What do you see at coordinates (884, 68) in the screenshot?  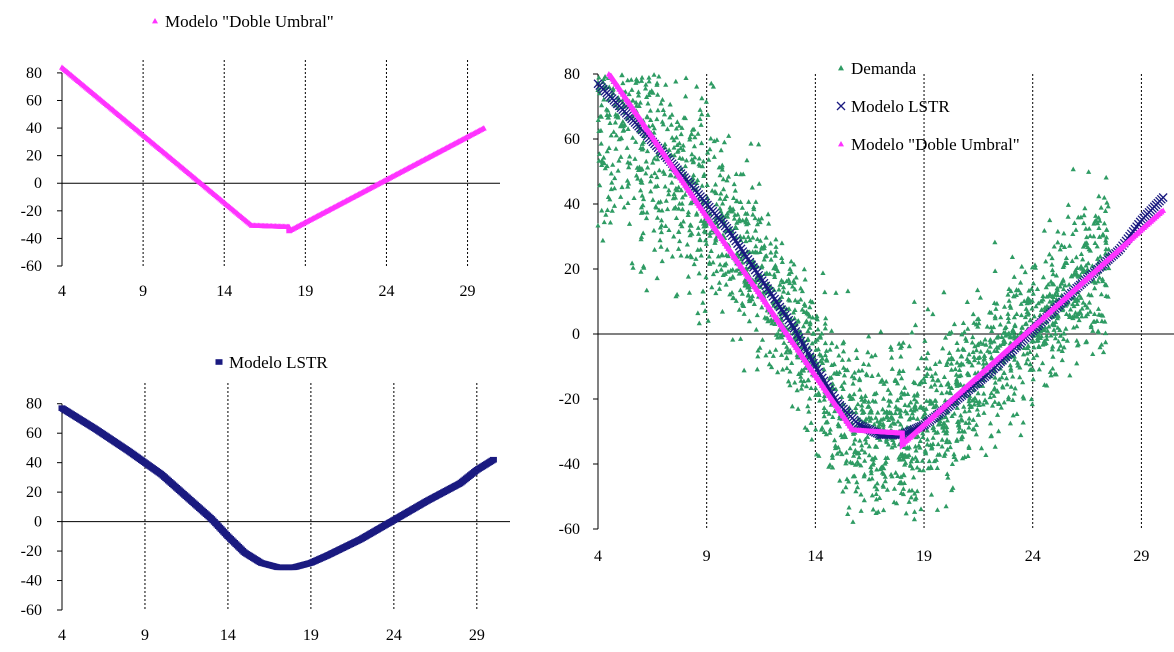 I see `legend-label: Demanda` at bounding box center [884, 68].